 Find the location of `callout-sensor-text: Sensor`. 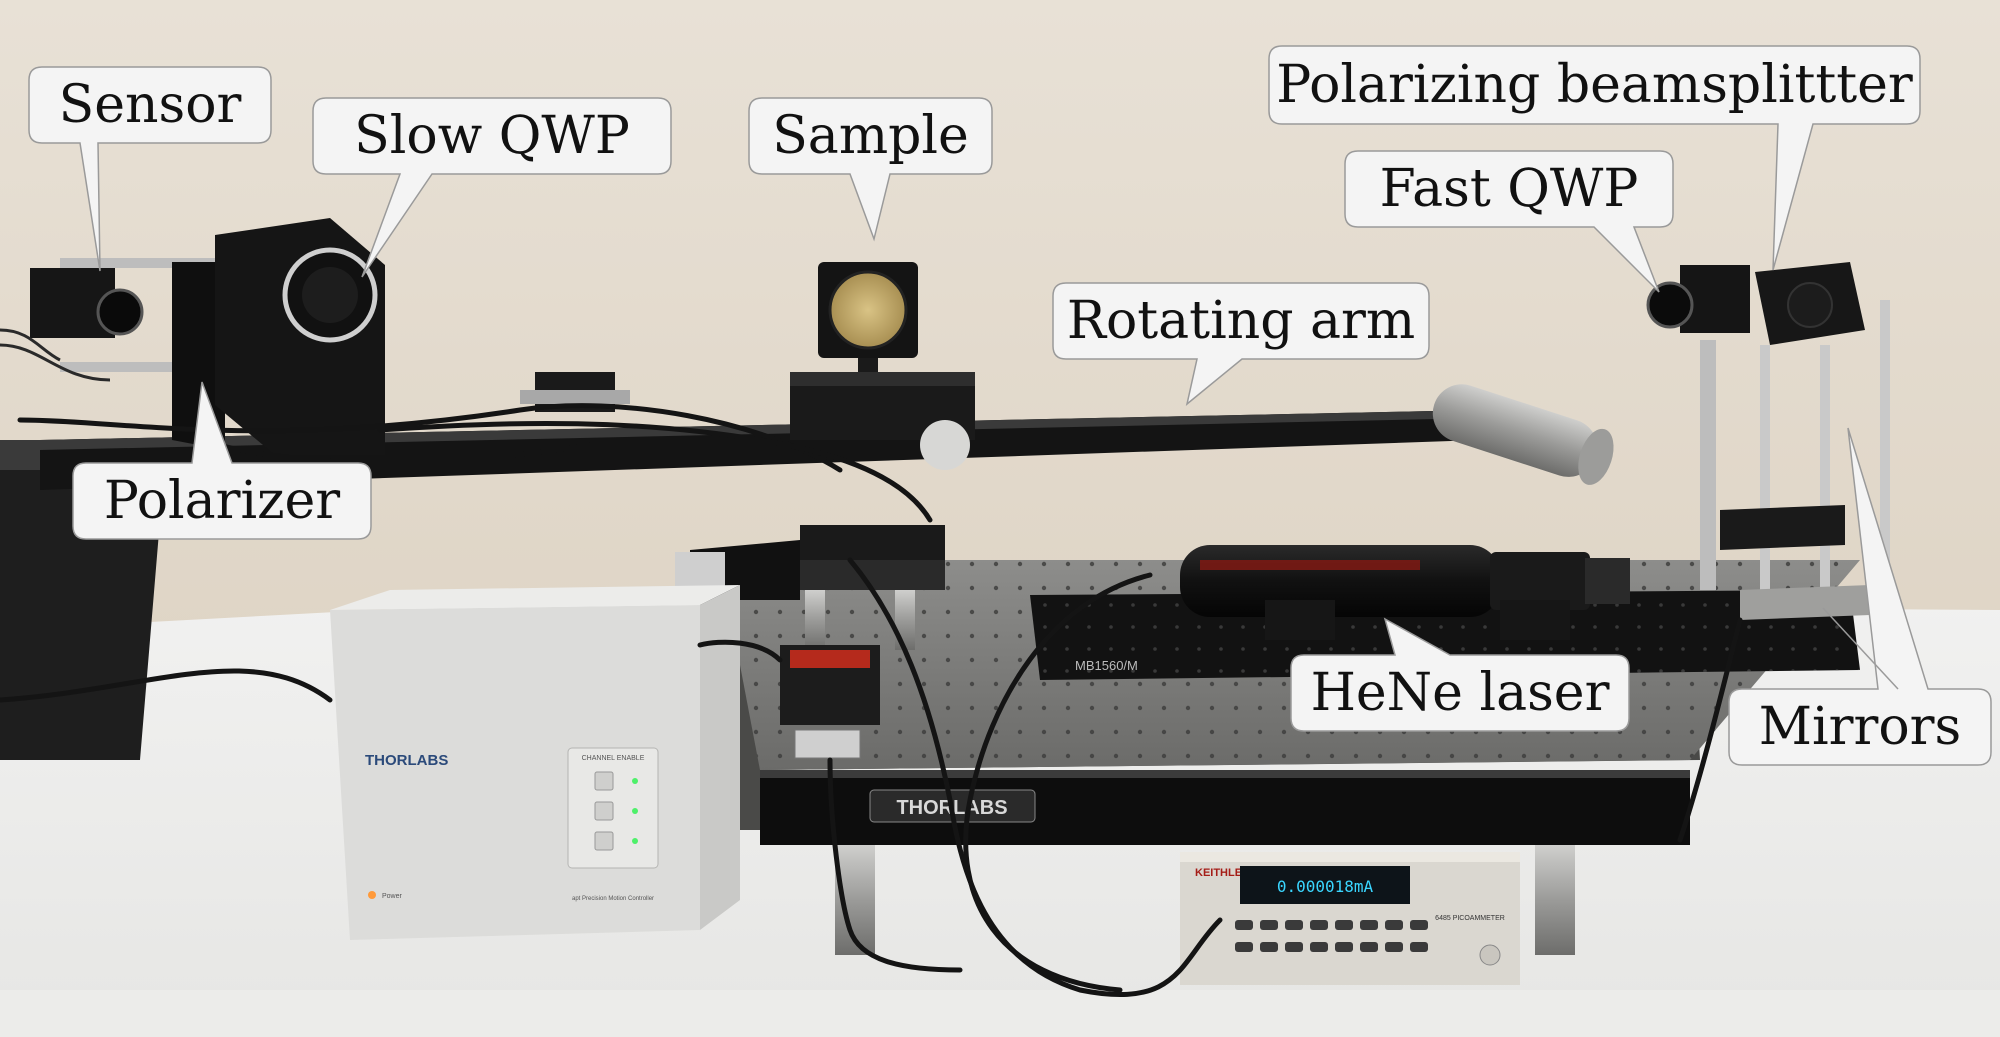

callout-sensor-text: Sensor is located at coordinates (150, 105).